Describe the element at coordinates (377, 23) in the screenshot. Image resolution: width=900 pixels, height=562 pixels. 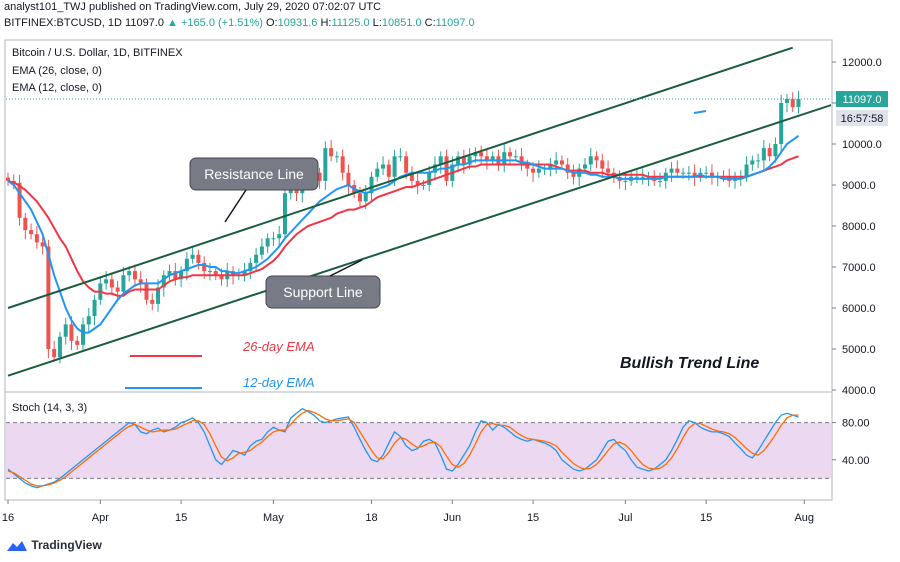
I see `low-label: L:` at that location.